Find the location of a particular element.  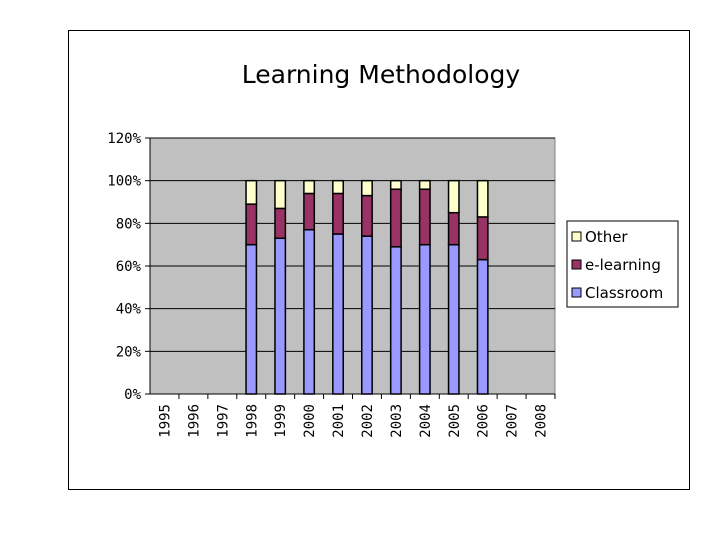

bar-e-learning-2003 is located at coordinates (395, 218).